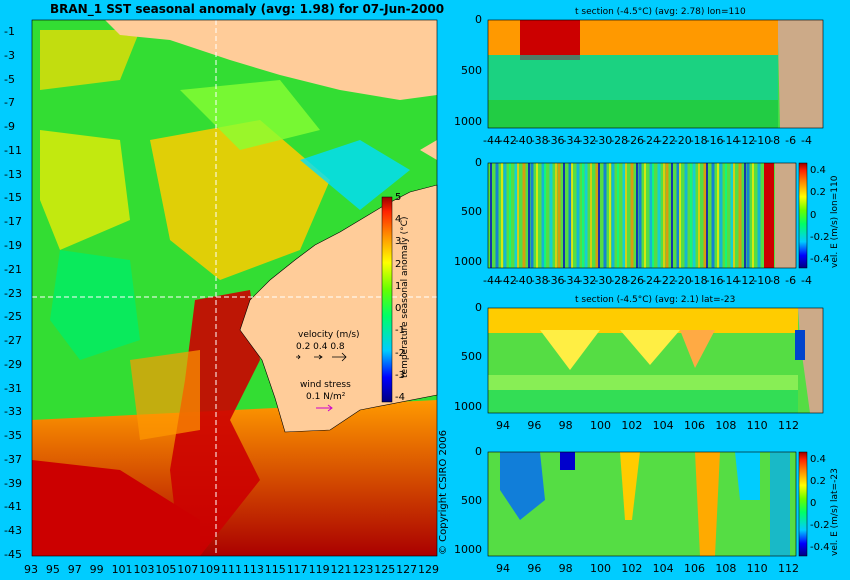  I want to click on arrow-0.4, so click(318, 357).